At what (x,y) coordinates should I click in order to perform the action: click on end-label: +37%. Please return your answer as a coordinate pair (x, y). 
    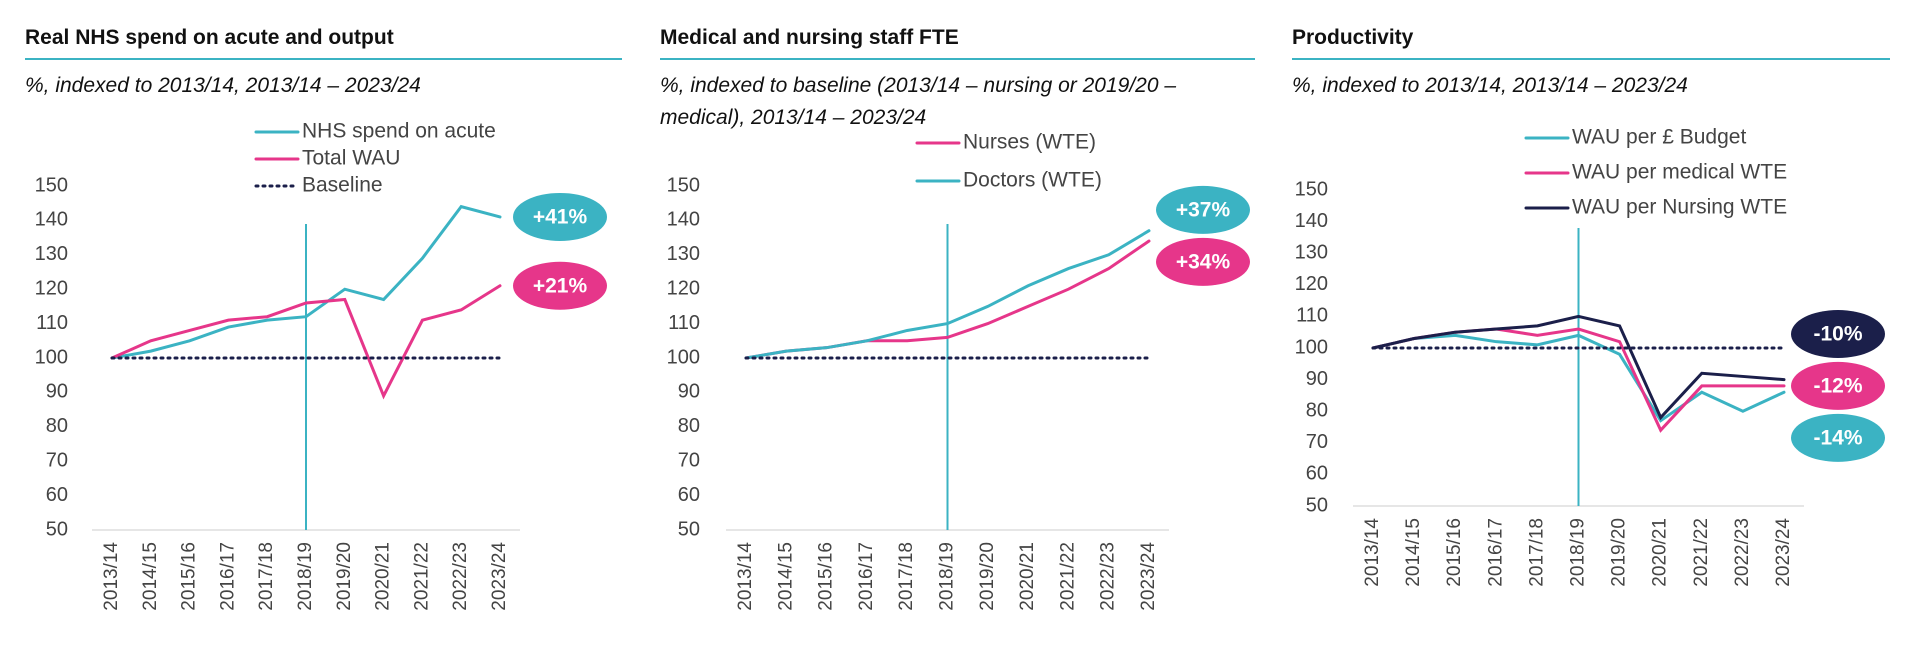
    Looking at the image, I should click on (1203, 209).